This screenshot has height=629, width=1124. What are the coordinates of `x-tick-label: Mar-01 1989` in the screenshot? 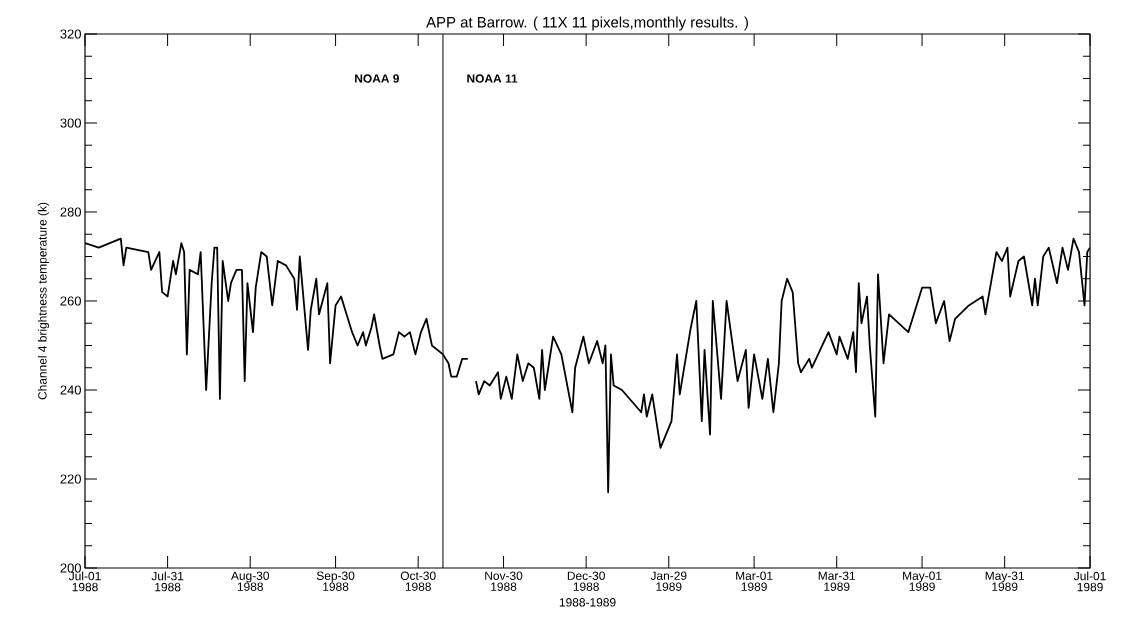 It's located at (754, 581).